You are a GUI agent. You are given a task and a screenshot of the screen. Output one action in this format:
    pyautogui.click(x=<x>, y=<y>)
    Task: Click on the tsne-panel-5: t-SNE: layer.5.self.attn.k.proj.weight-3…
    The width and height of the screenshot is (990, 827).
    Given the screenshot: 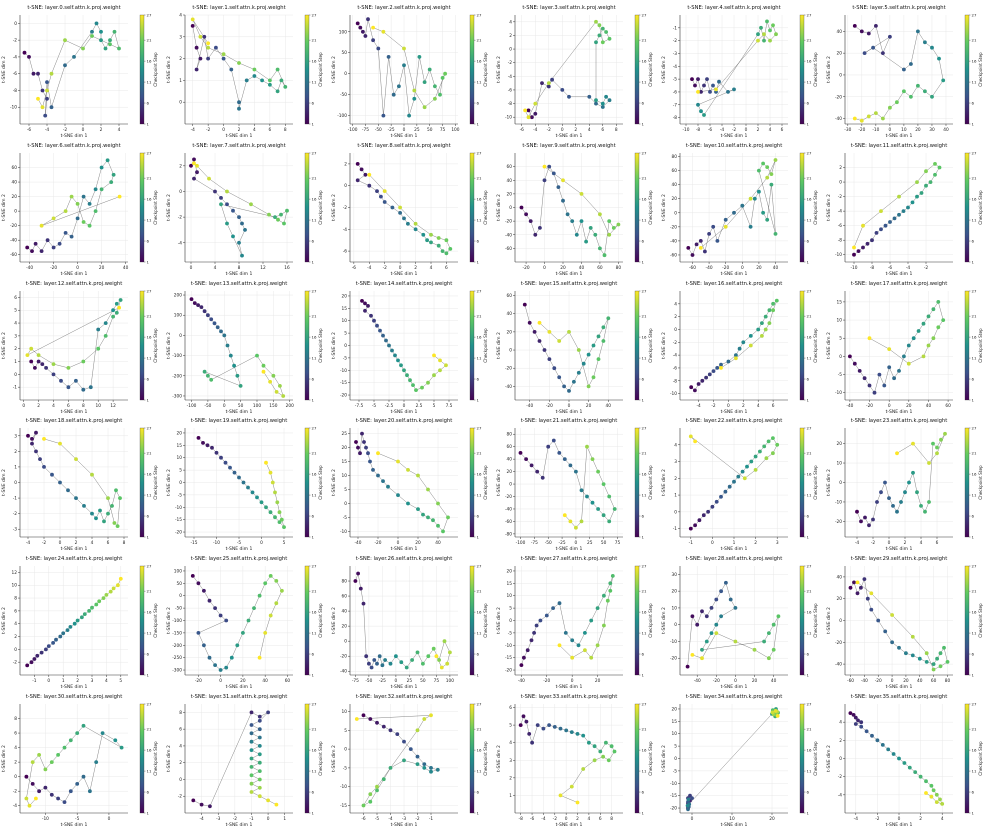 What is the action you would take?
    pyautogui.click(x=904, y=72)
    